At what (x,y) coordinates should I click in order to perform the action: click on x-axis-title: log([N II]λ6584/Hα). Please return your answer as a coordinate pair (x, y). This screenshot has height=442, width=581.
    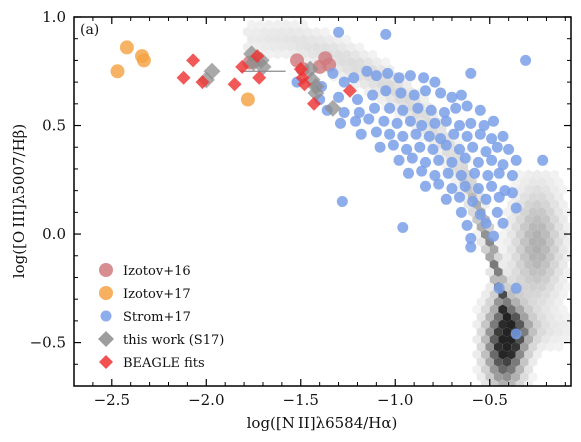
    Looking at the image, I should click on (322, 423).